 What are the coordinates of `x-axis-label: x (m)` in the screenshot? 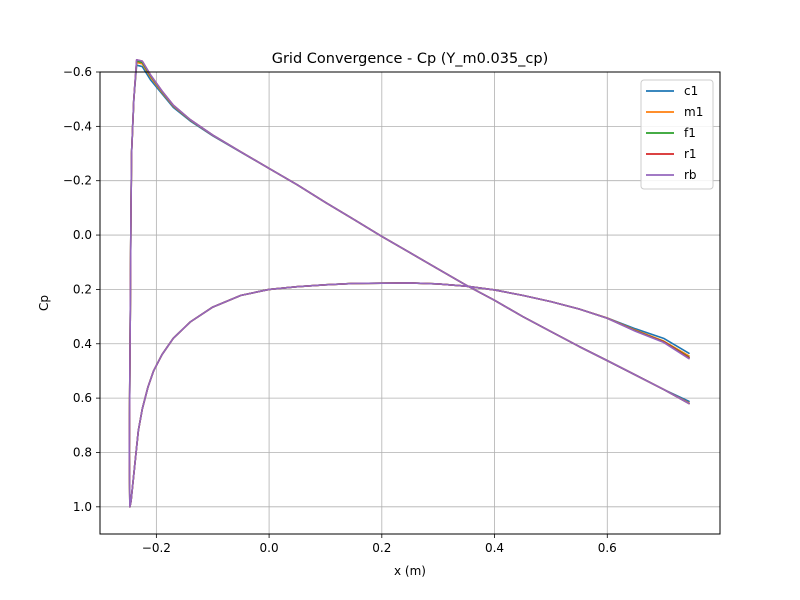 It's located at (410, 571).